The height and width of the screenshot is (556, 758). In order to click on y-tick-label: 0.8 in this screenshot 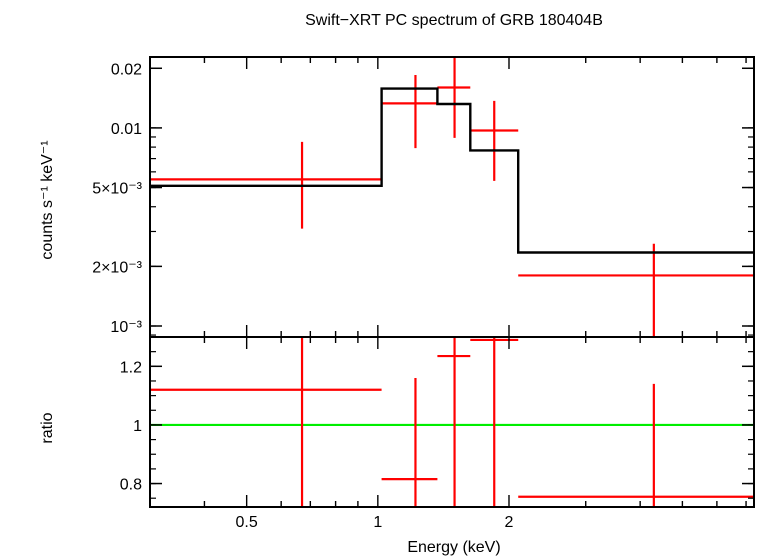, I will do `click(131, 485)`.